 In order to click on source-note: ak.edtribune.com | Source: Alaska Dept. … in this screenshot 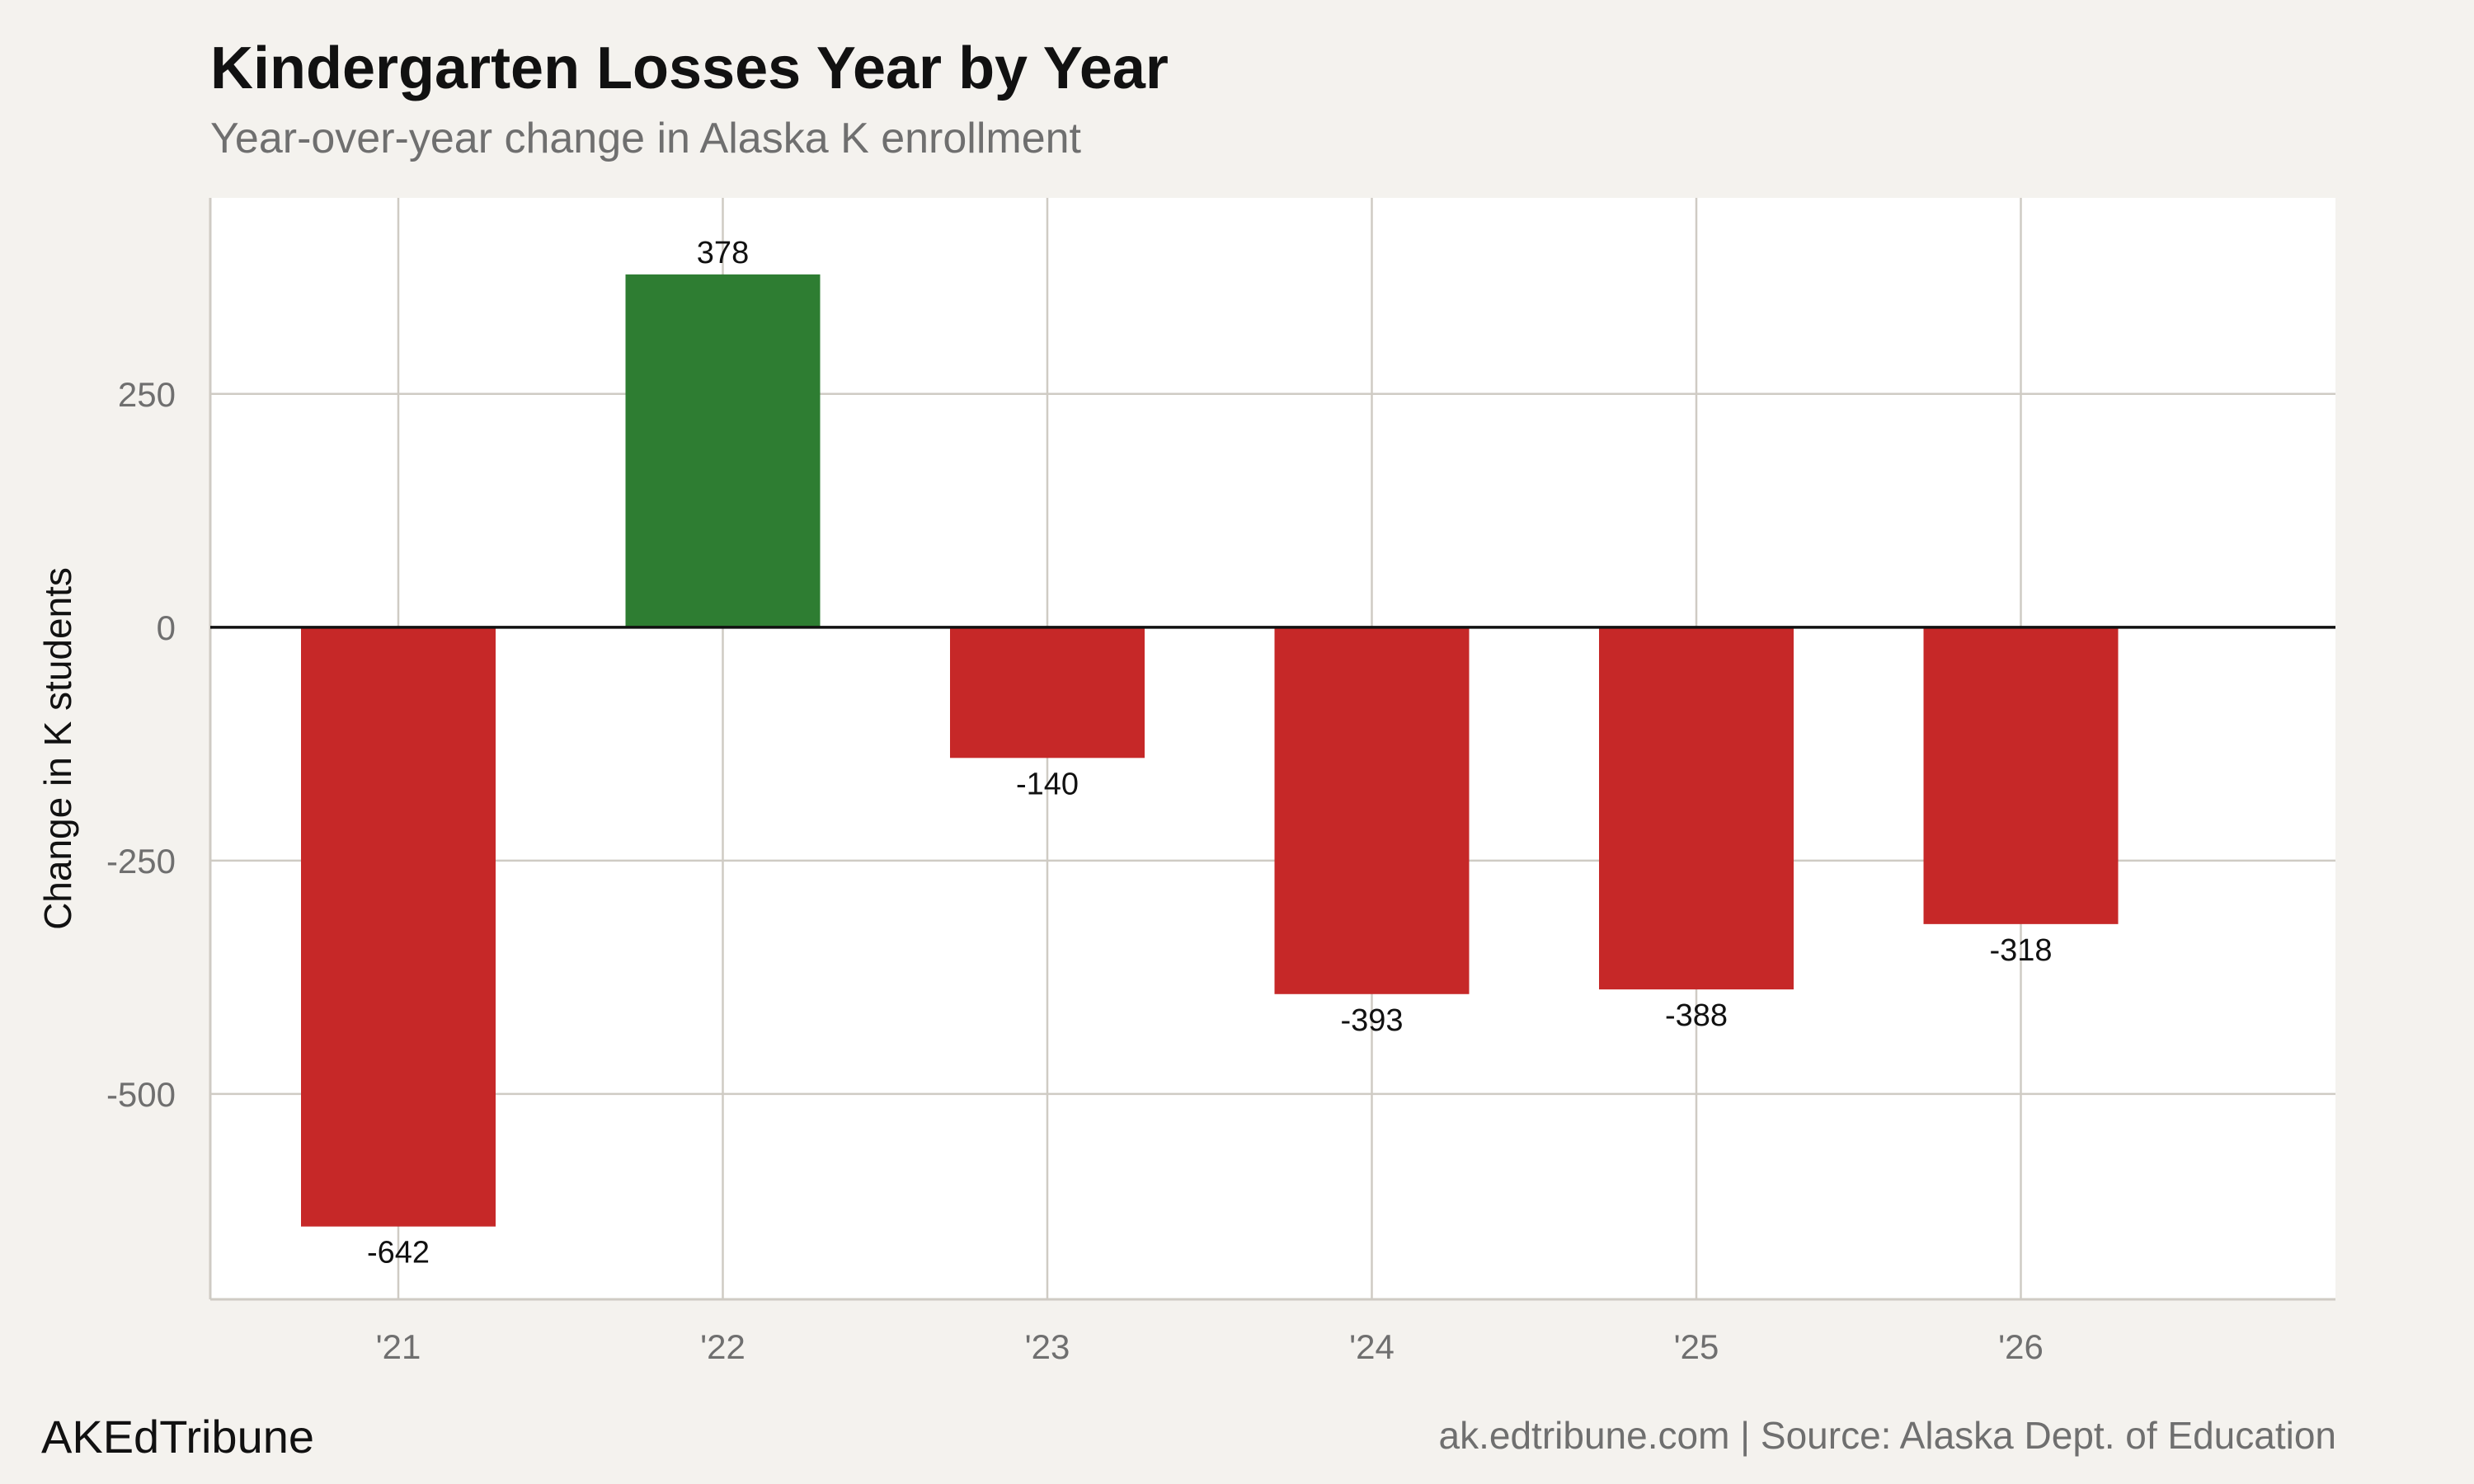, I will do `click(1887, 1435)`.